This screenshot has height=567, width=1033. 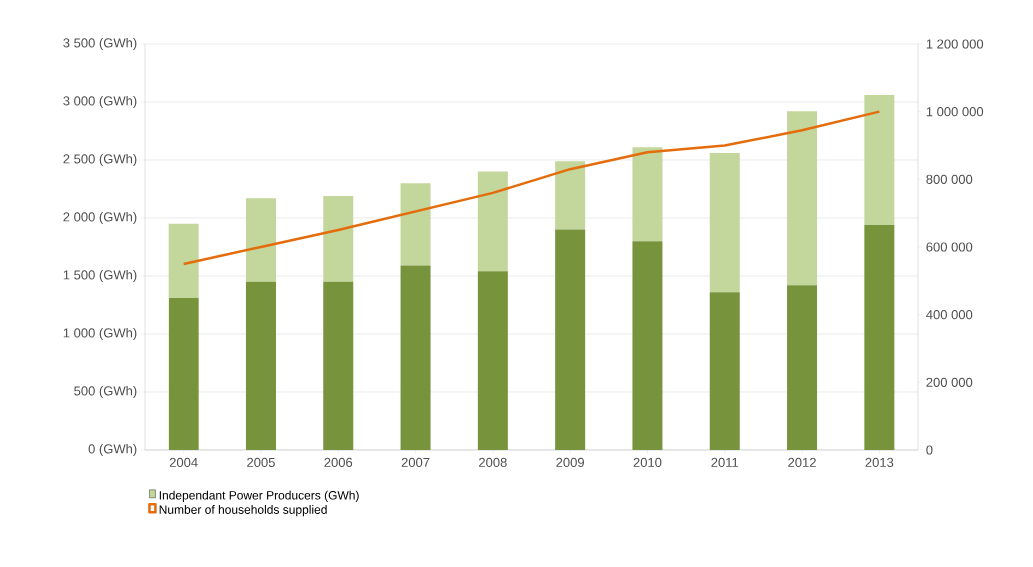 I want to click on y2-tick-label: 1 000 000, so click(x=955, y=112).